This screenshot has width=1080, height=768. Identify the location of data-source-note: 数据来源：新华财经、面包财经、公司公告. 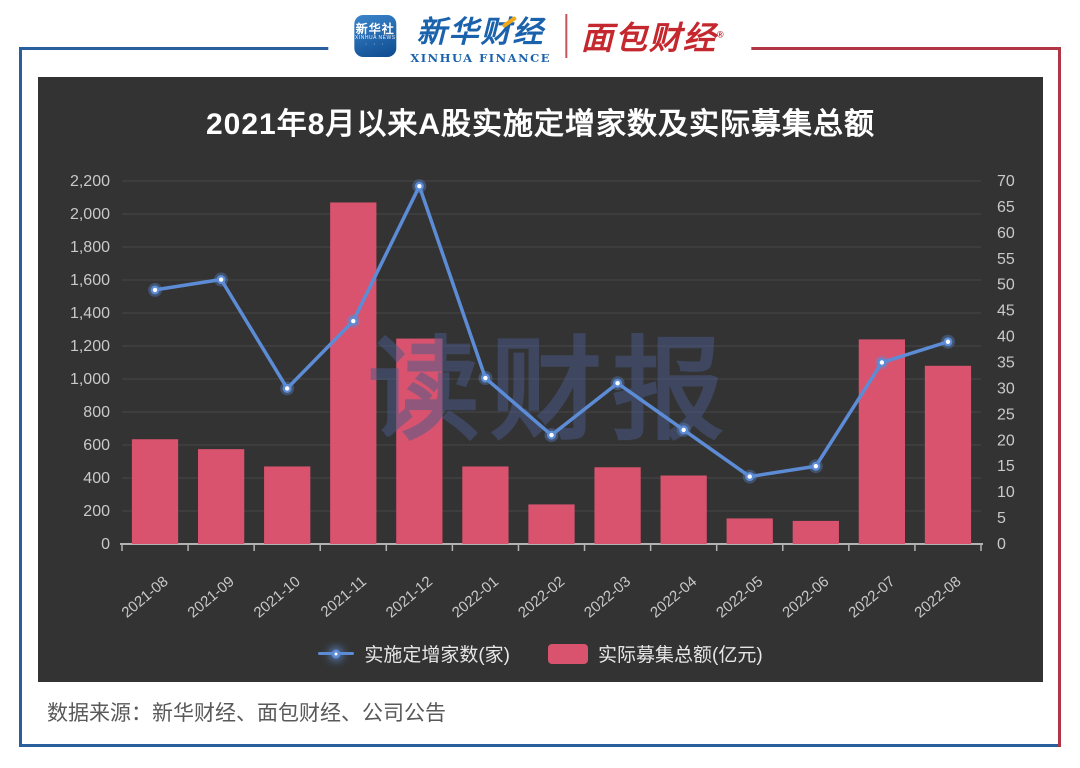
(246, 713).